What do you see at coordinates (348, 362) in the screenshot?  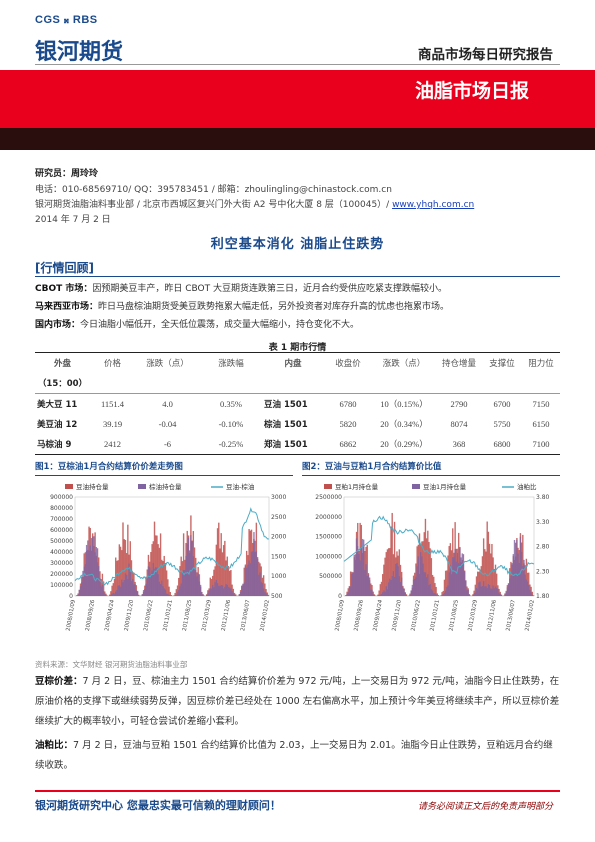 I see `th-close: 收盘价` at bounding box center [348, 362].